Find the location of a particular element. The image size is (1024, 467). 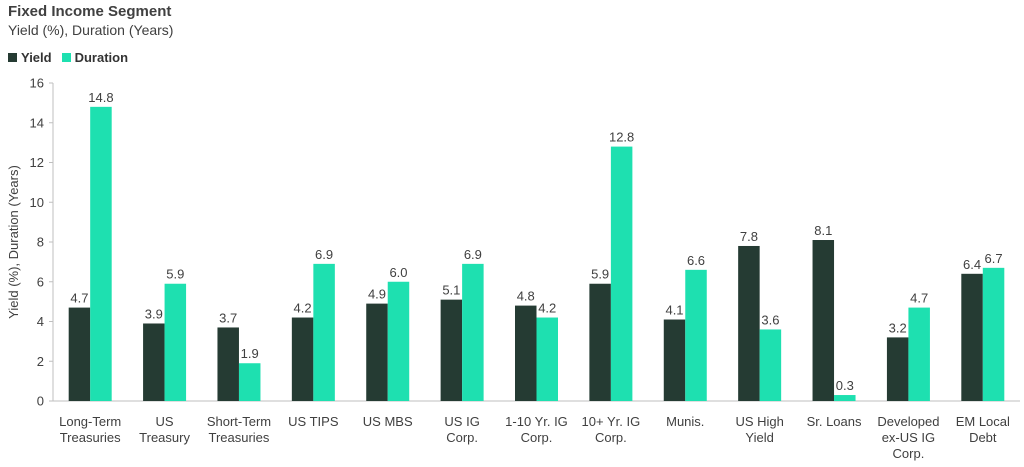

data-label-yield: 7.8 is located at coordinates (749, 236).